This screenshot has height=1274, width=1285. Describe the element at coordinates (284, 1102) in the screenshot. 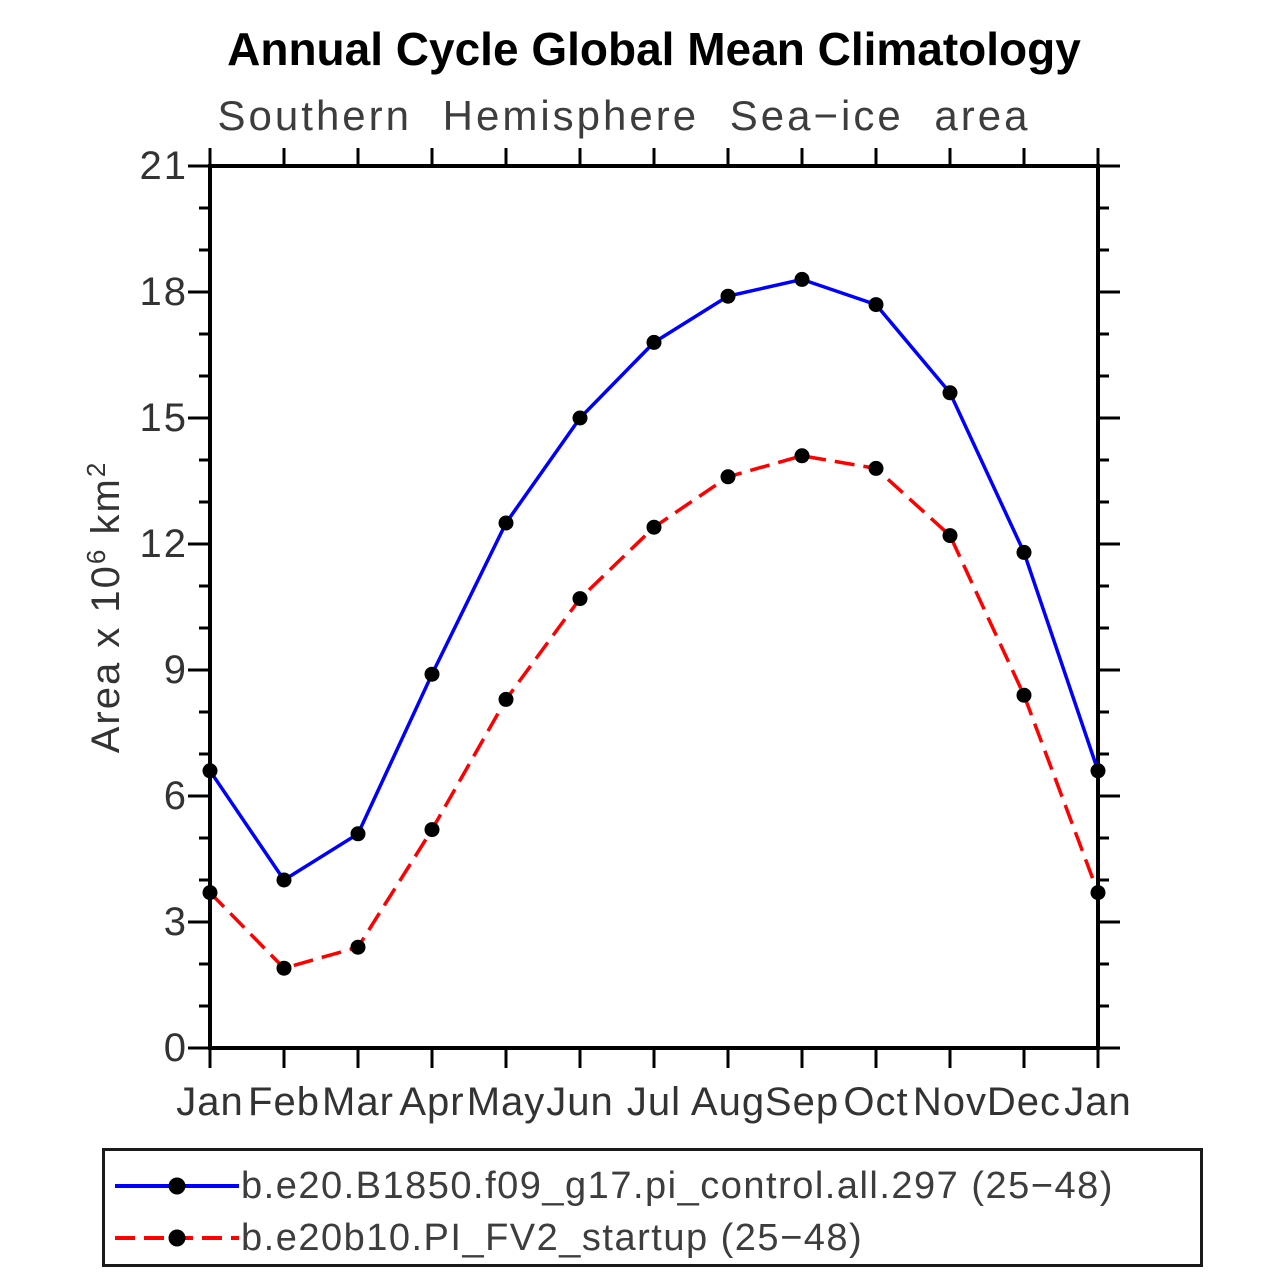

I see `x-tick-label: Feb` at that location.